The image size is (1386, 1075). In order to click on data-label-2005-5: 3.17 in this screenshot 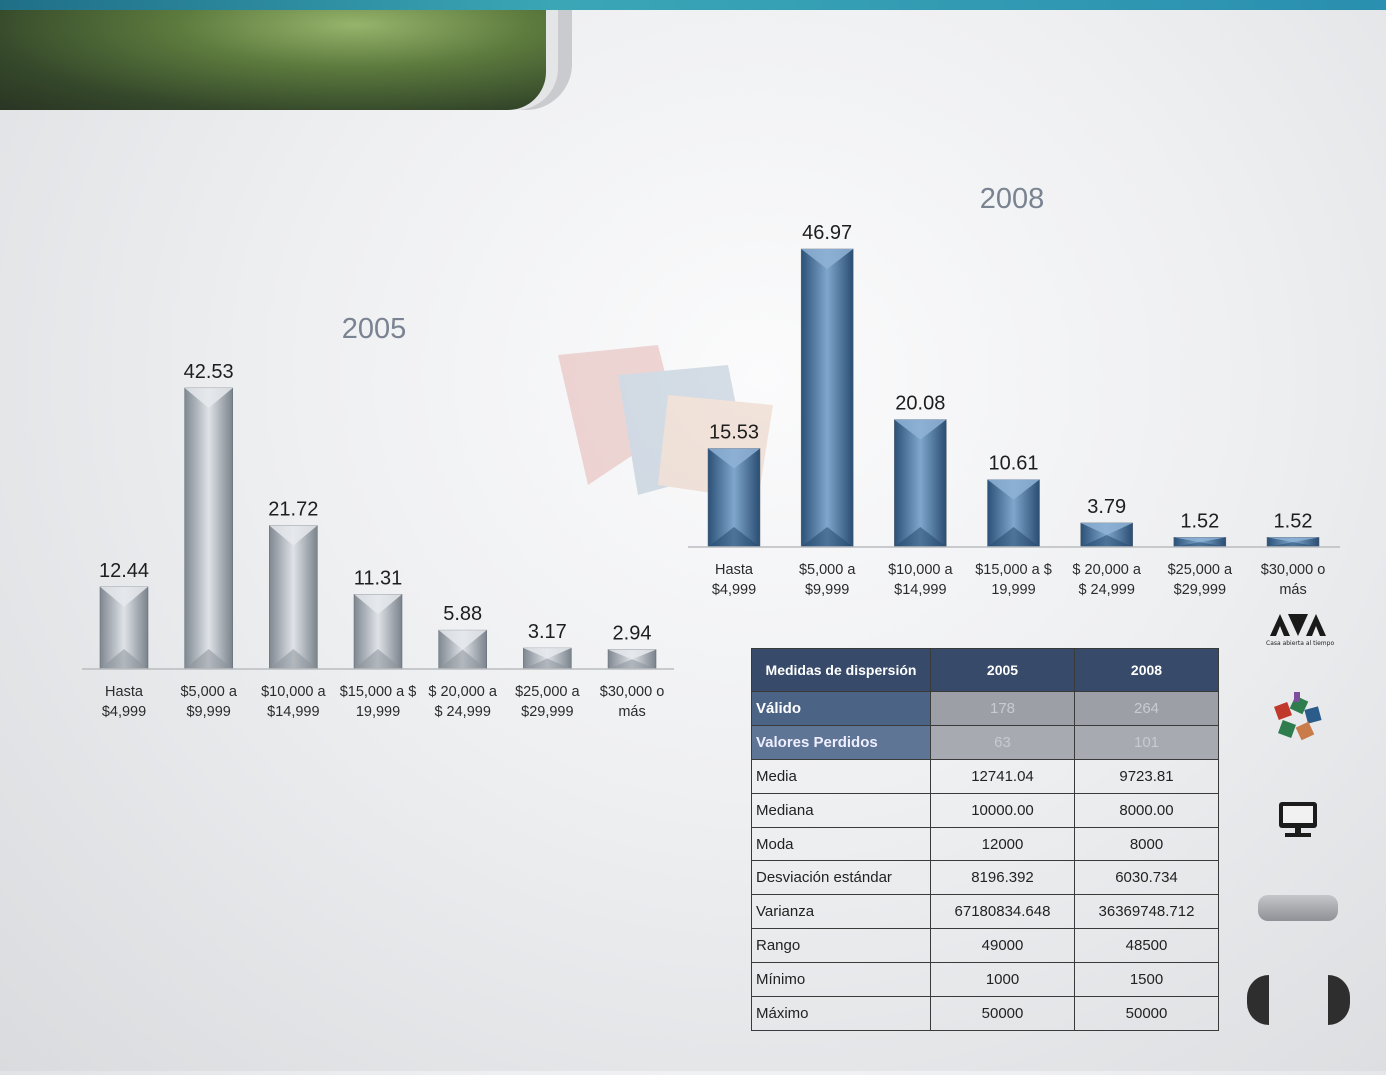, I will do `click(547, 632)`.